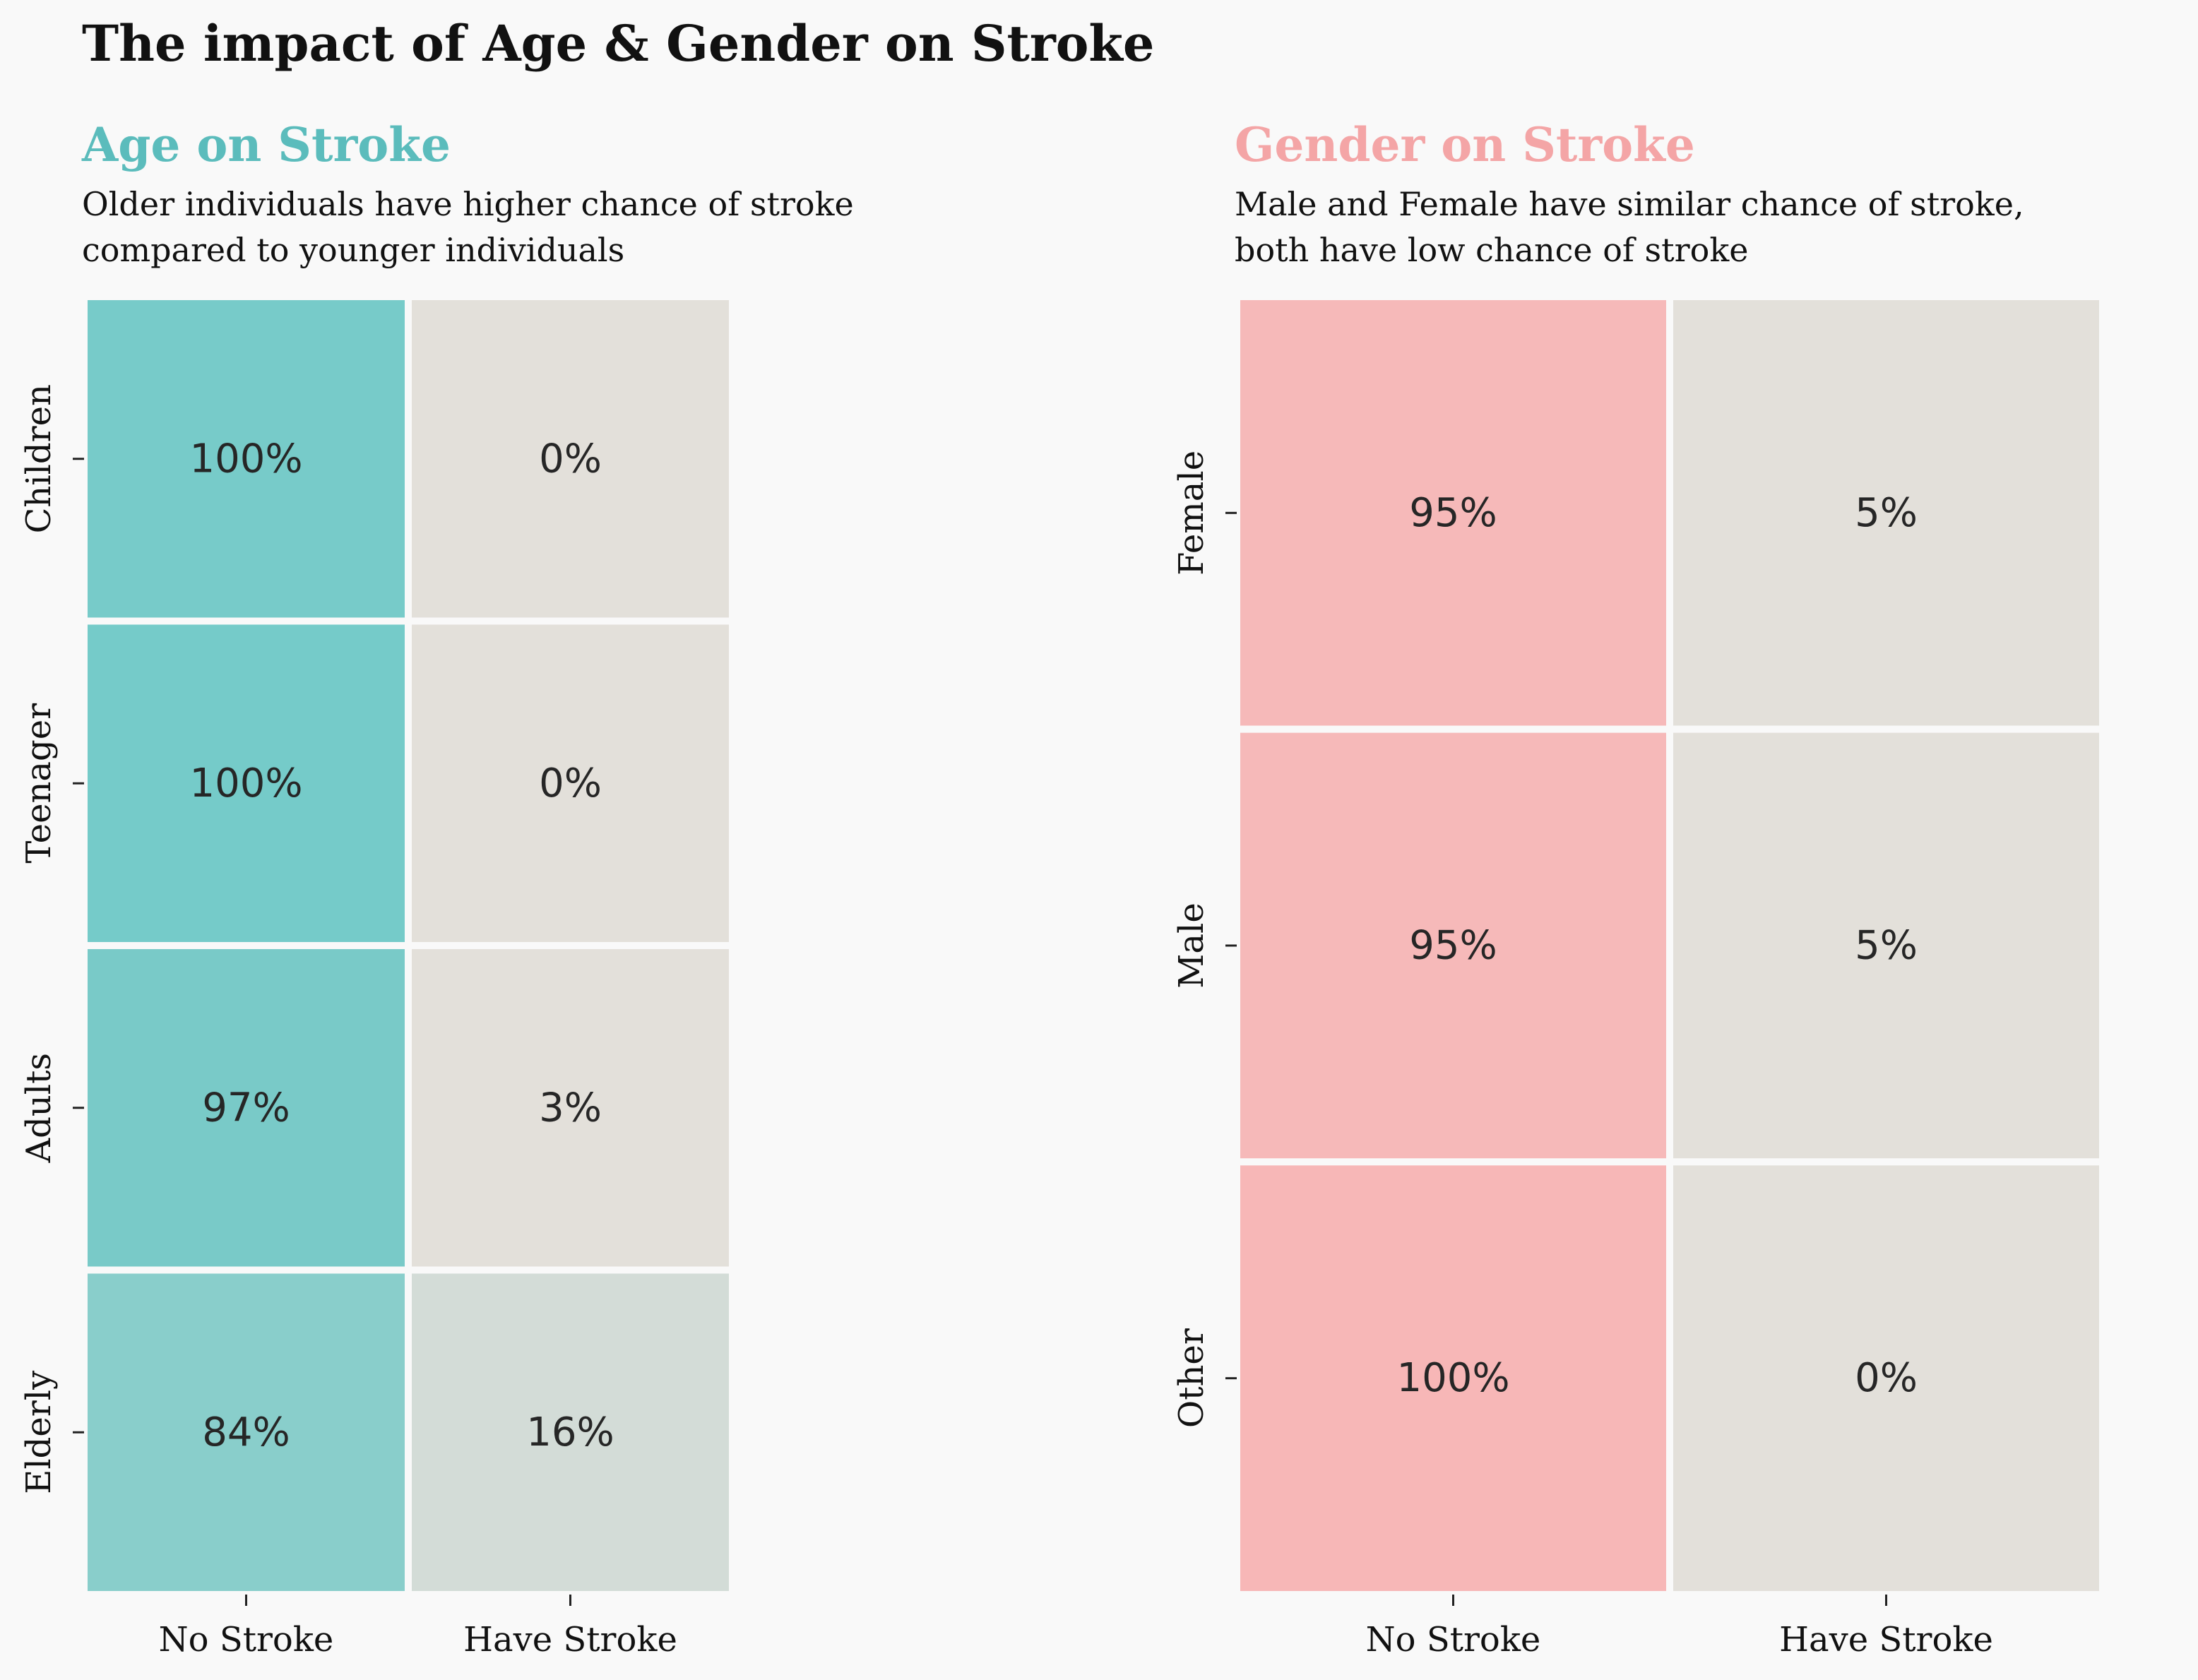  Describe the element at coordinates (1191, 946) in the screenshot. I see `gender-y-tick-label: Male` at that location.